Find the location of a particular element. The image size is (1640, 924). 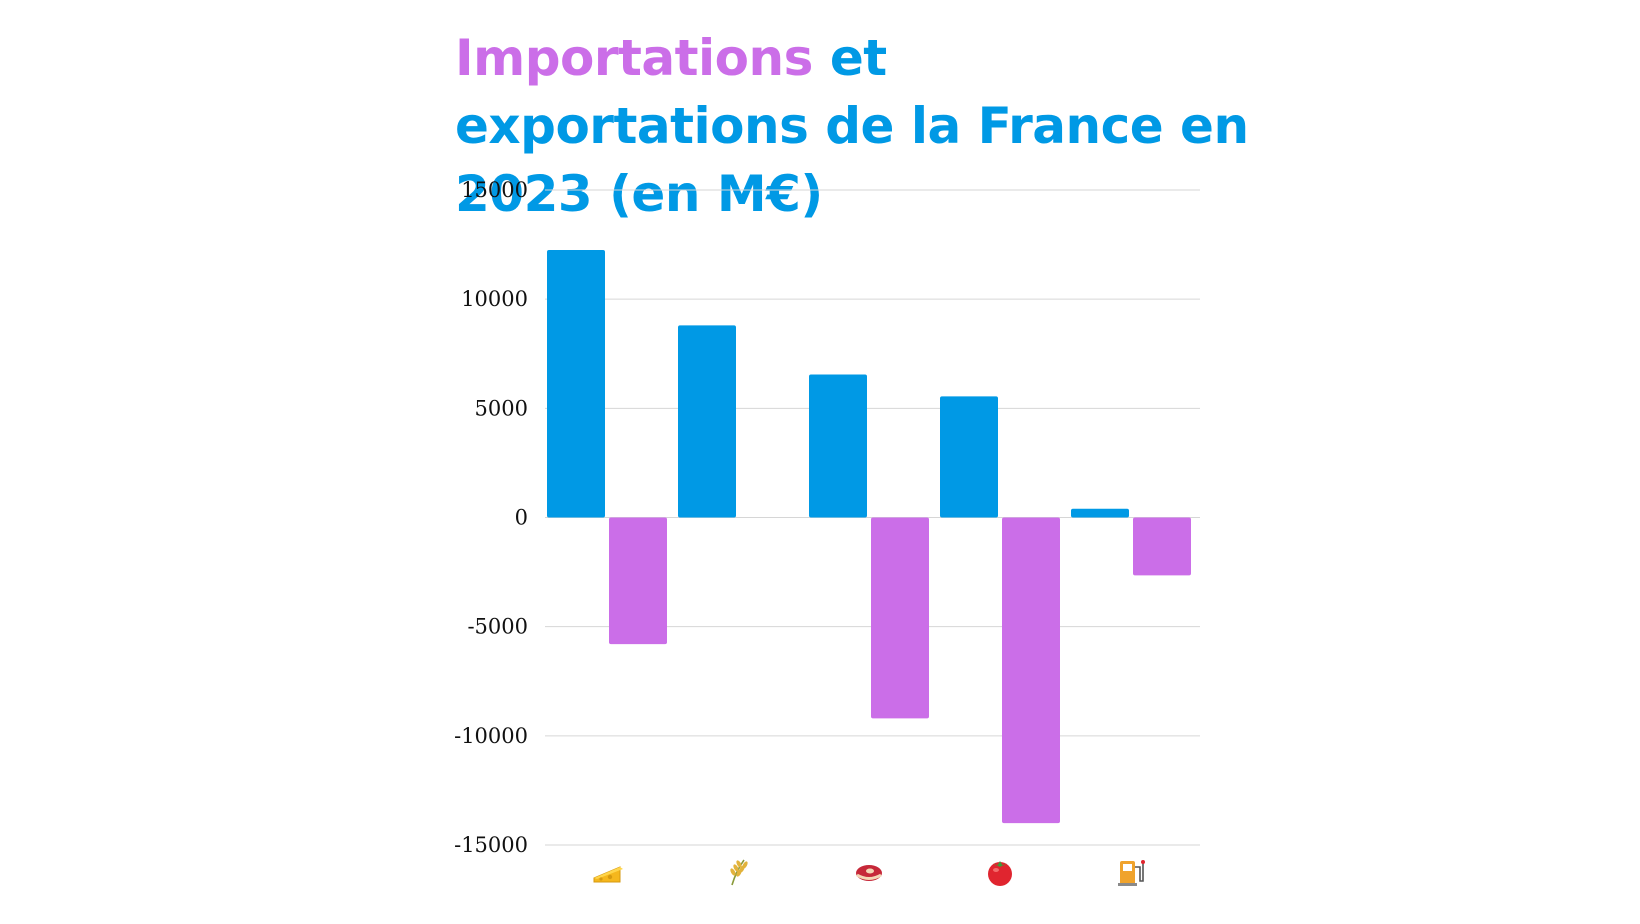

tomato-icon is located at coordinates (1000, 873).